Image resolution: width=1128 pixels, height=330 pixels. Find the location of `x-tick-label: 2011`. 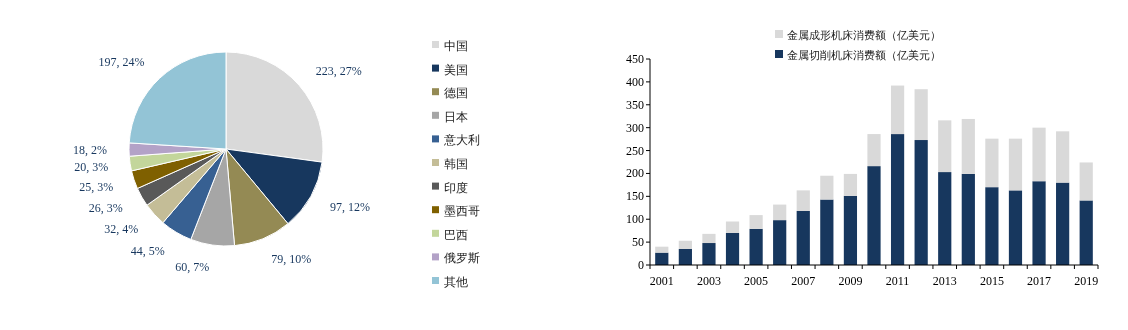

x-tick-label: 2011 is located at coordinates (897, 281).